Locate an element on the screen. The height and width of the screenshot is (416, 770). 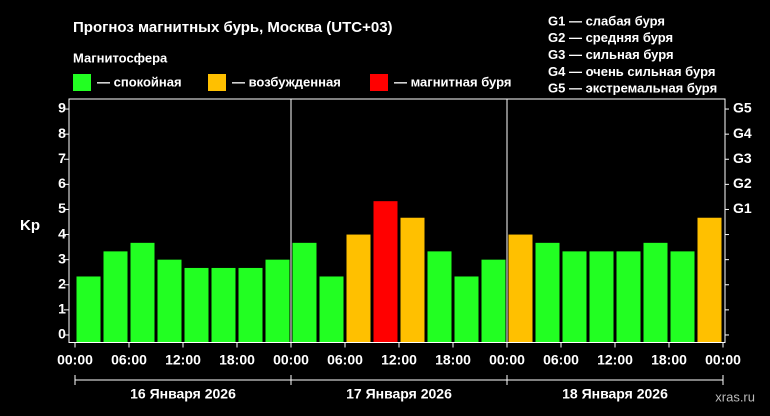
day-label: 16 Января 2026 is located at coordinates (183, 394).